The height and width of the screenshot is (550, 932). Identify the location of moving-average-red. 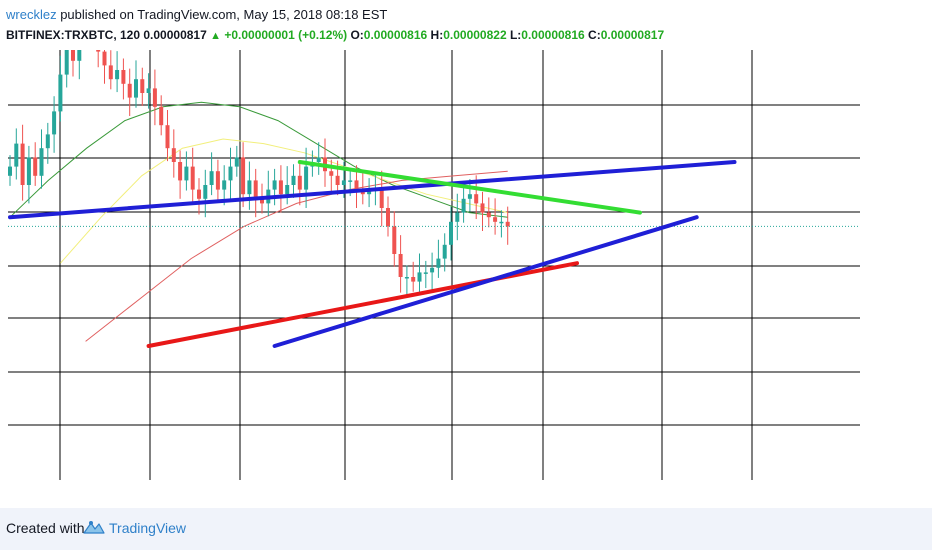
(296, 256).